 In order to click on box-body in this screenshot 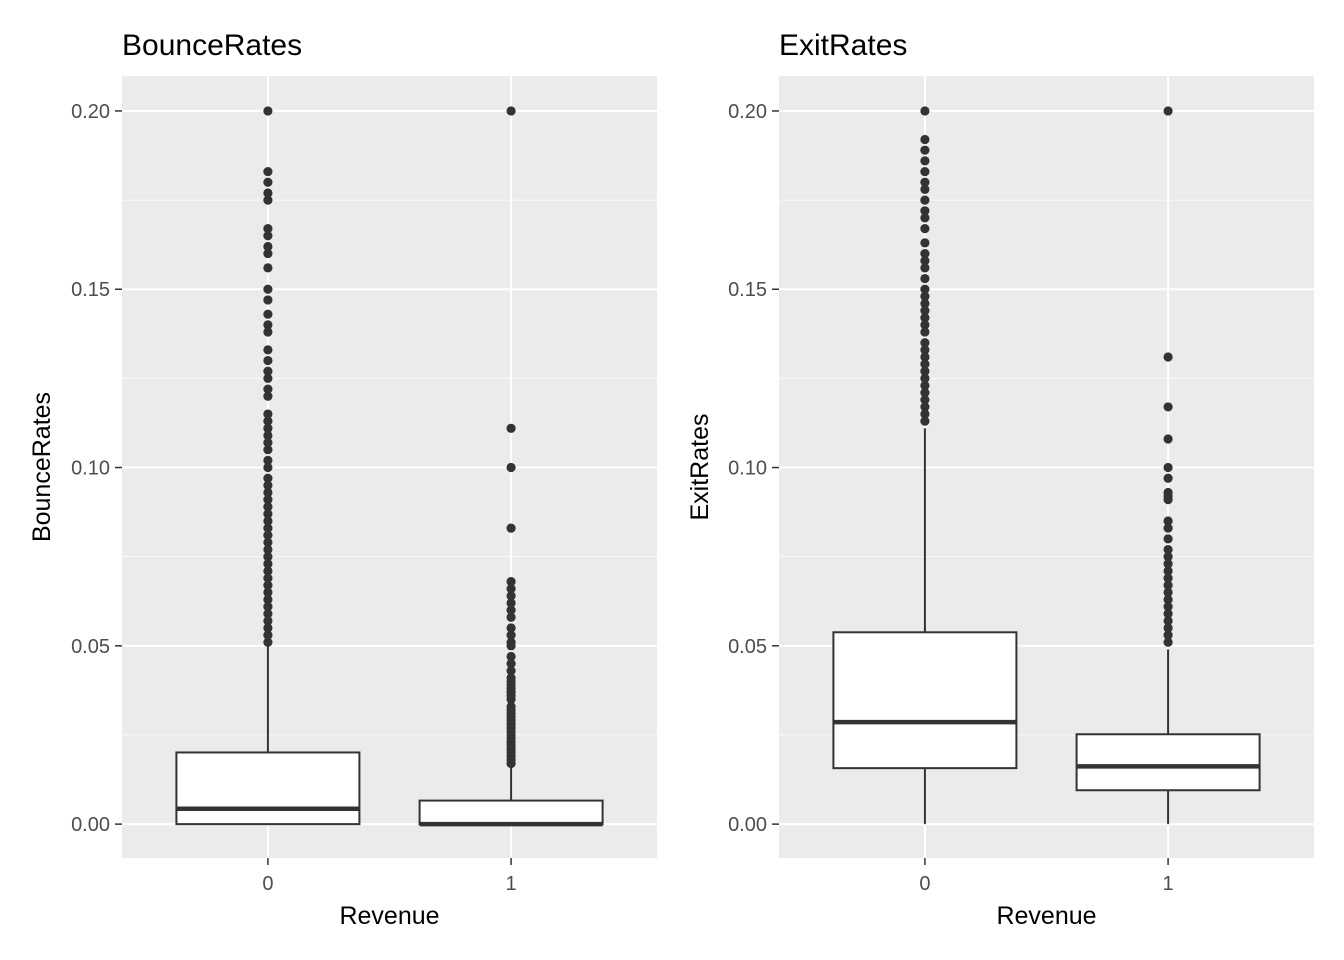, I will do `click(925, 700)`.